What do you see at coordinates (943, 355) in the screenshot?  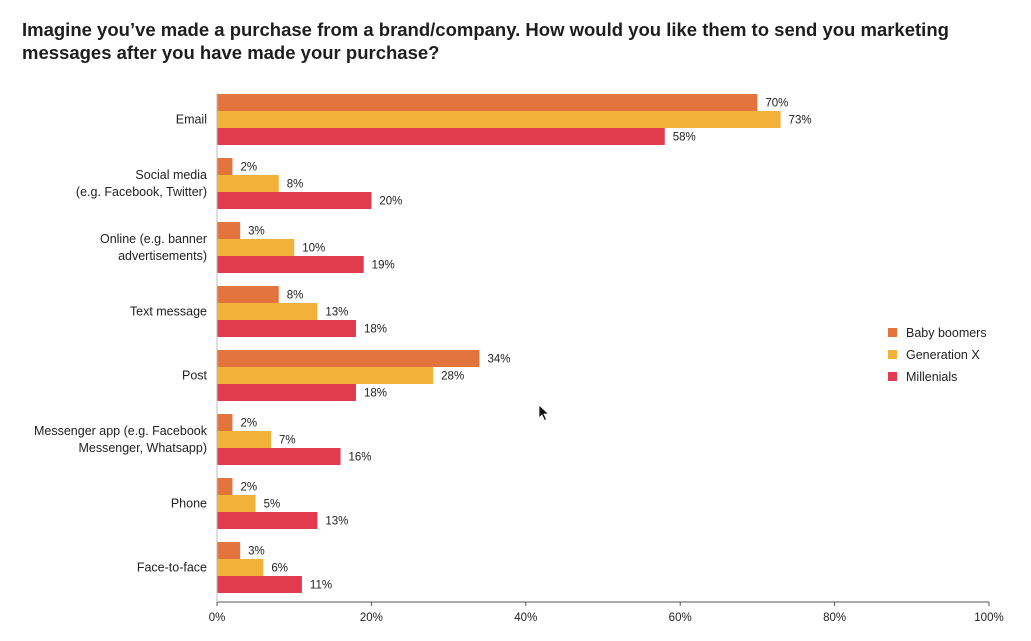 I see `legend-label: Generation X` at bounding box center [943, 355].